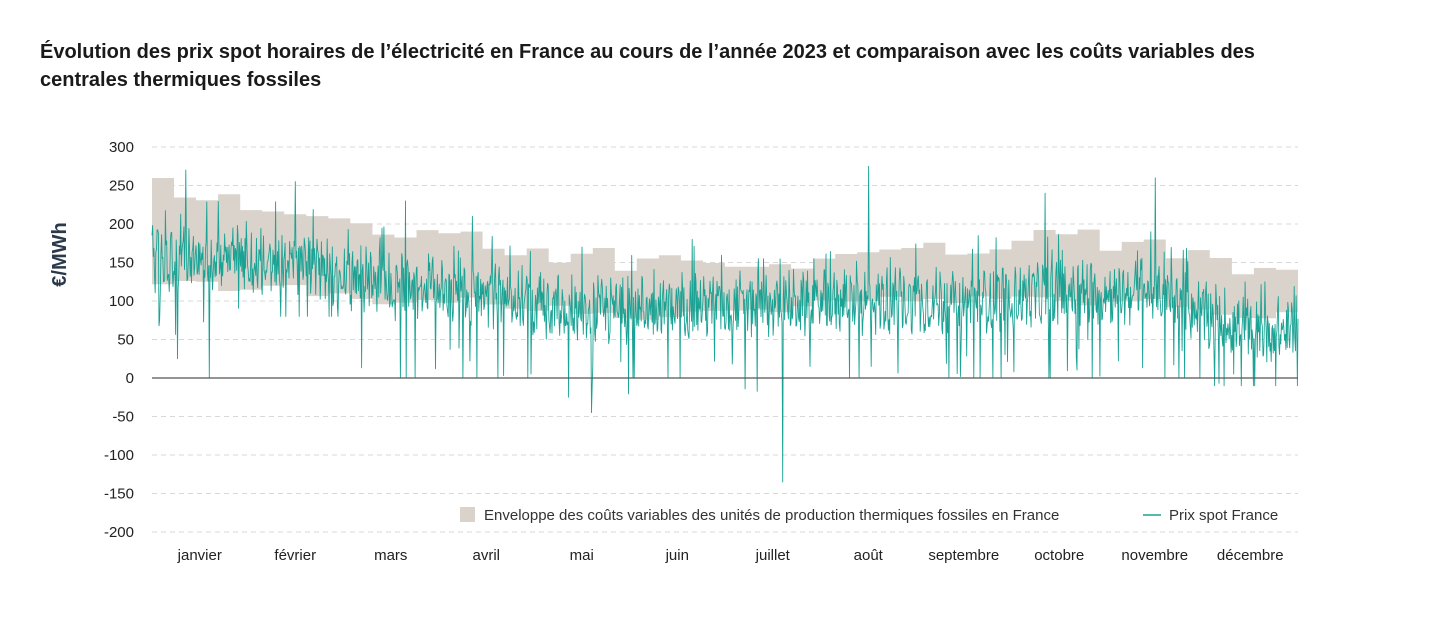  Describe the element at coordinates (773, 555) in the screenshot. I see `x-tick-label: juillet` at that location.